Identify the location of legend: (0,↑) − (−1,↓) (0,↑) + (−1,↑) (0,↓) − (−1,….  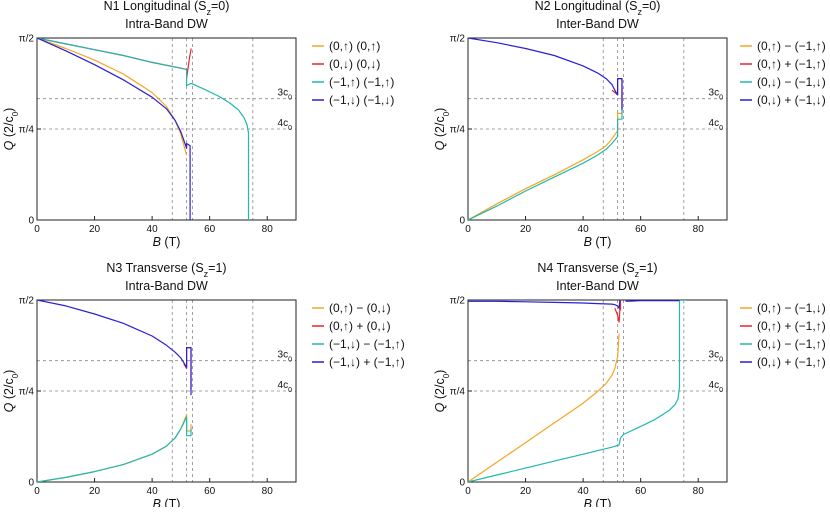
(783, 335).